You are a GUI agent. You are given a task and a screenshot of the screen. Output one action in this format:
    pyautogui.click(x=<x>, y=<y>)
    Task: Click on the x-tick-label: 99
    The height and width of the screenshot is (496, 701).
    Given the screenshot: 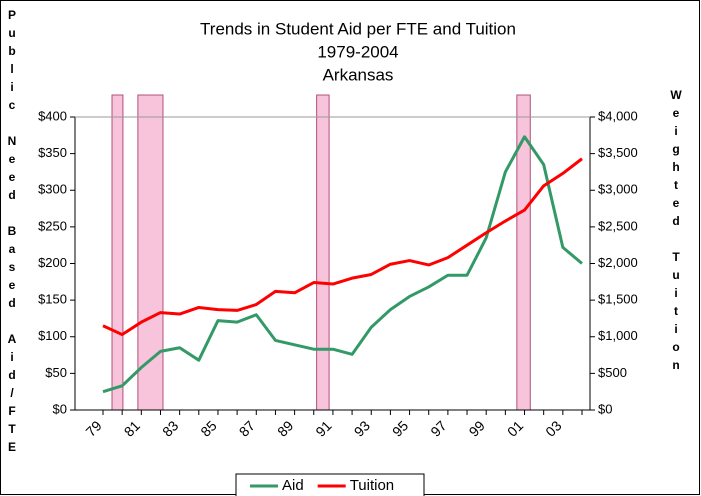 What is the action you would take?
    pyautogui.click(x=477, y=428)
    